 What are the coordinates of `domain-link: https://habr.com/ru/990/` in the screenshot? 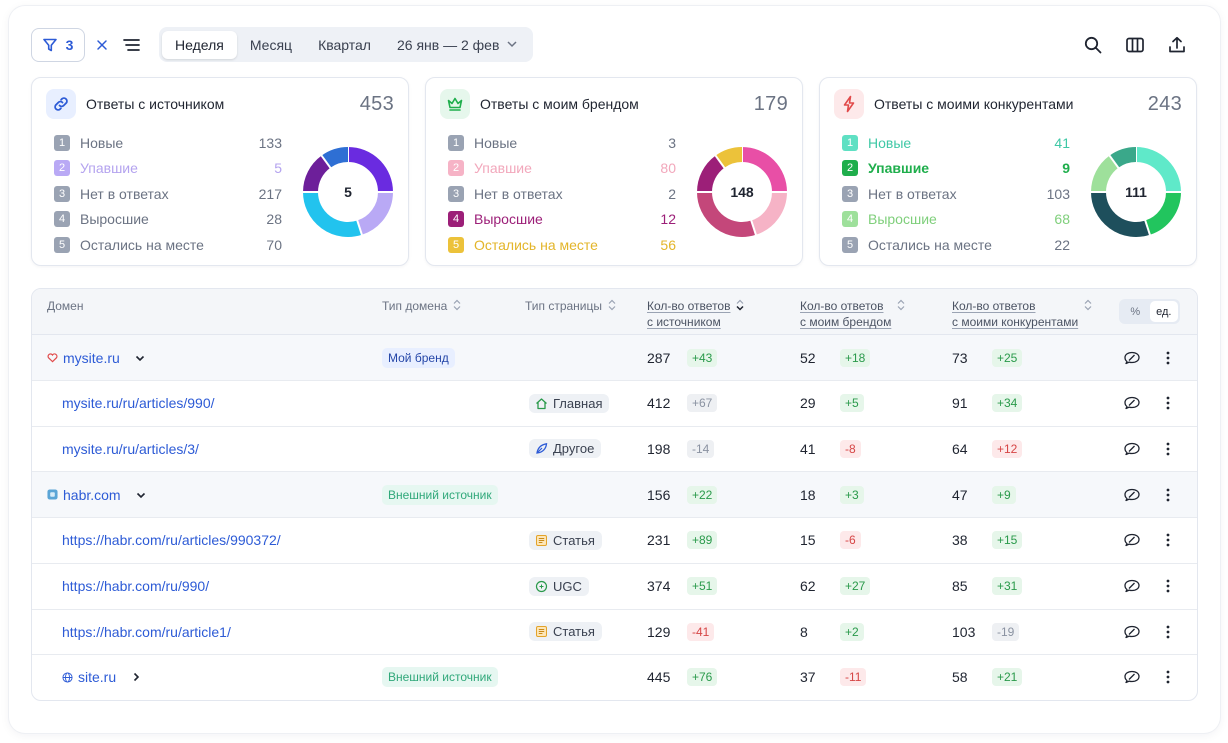 It's located at (136, 586).